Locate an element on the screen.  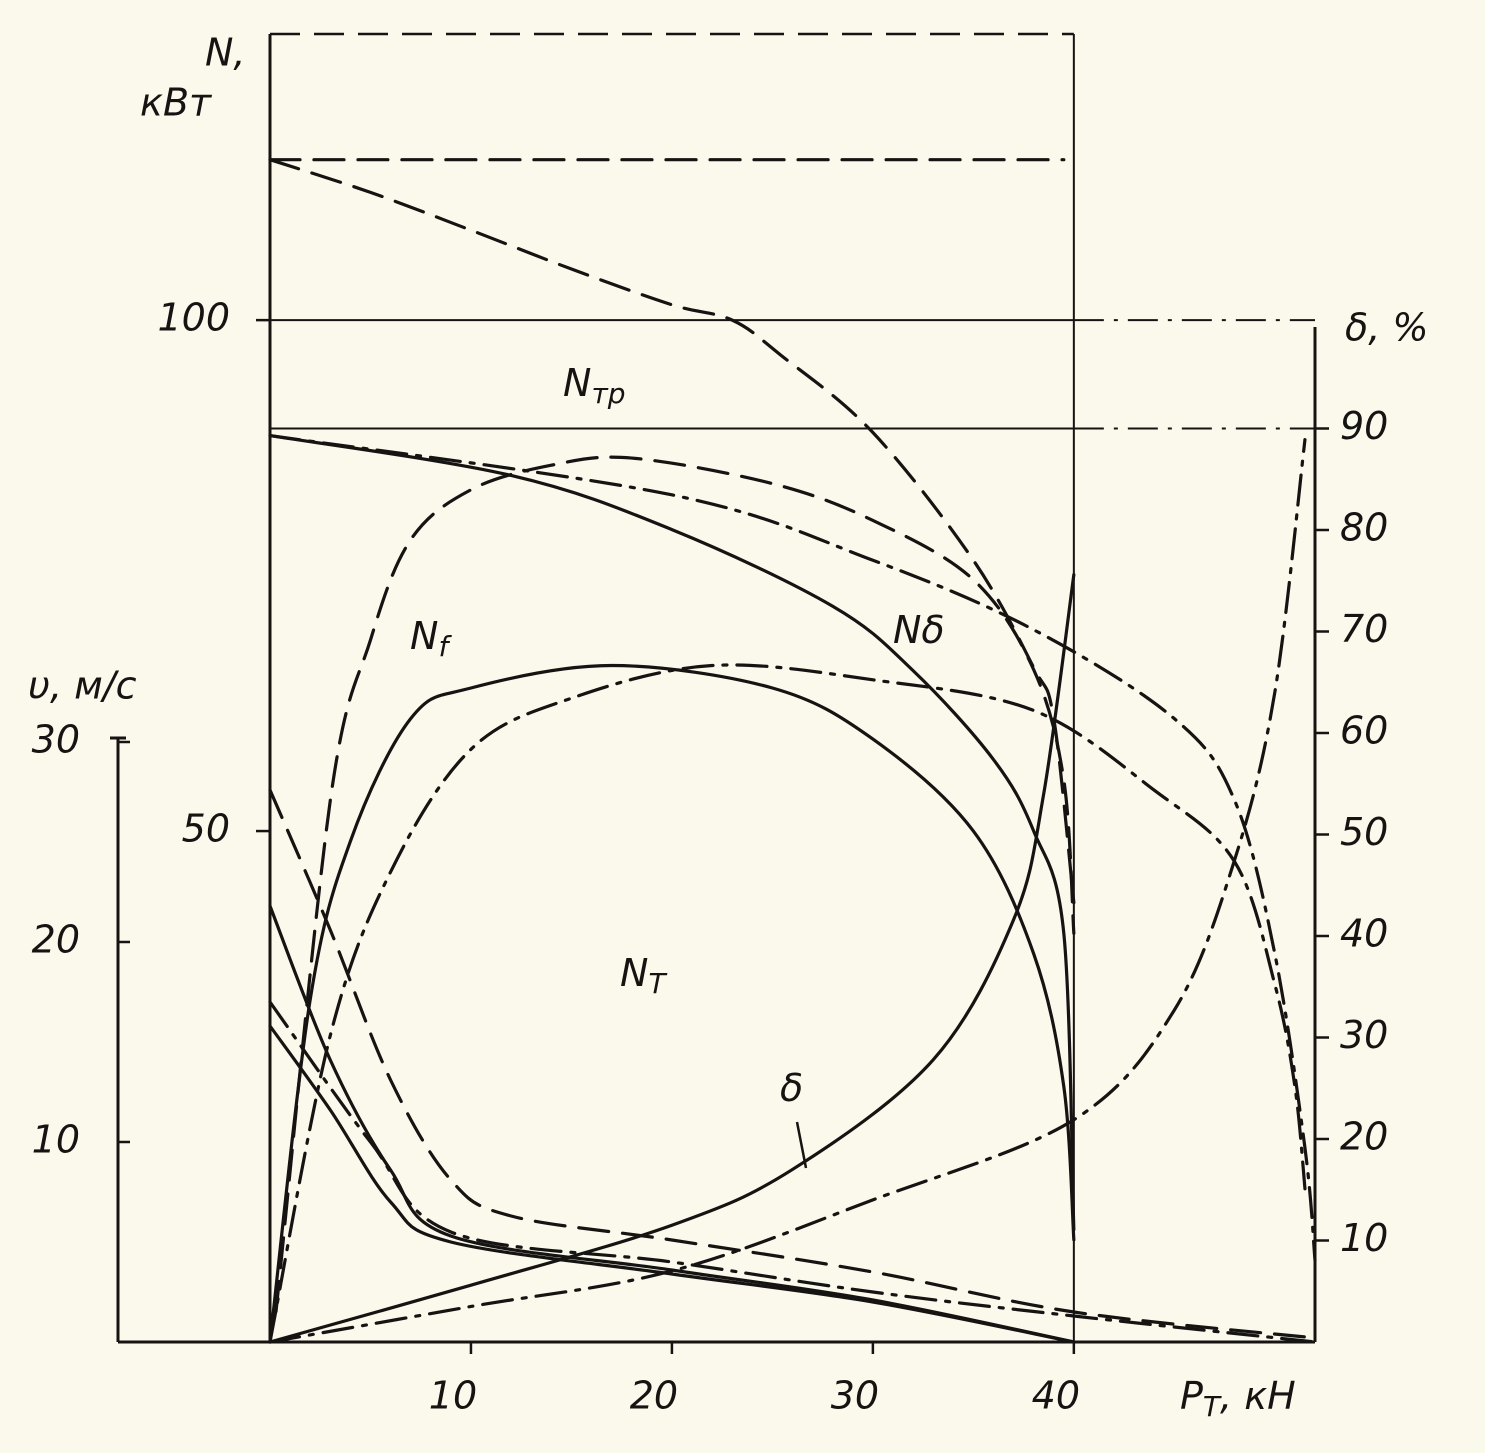
y2-tick-label: 70 is located at coordinates (1364, 629).